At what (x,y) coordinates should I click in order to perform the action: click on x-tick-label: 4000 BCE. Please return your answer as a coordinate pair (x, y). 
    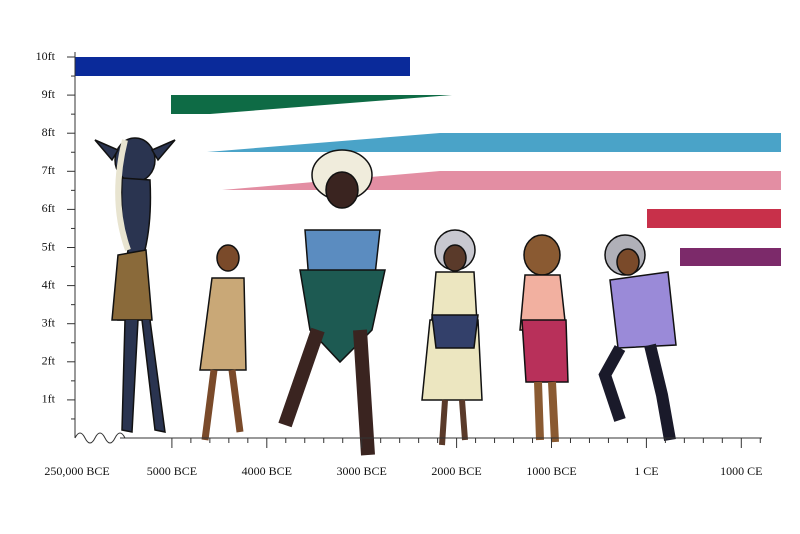
    Looking at the image, I should click on (267, 471).